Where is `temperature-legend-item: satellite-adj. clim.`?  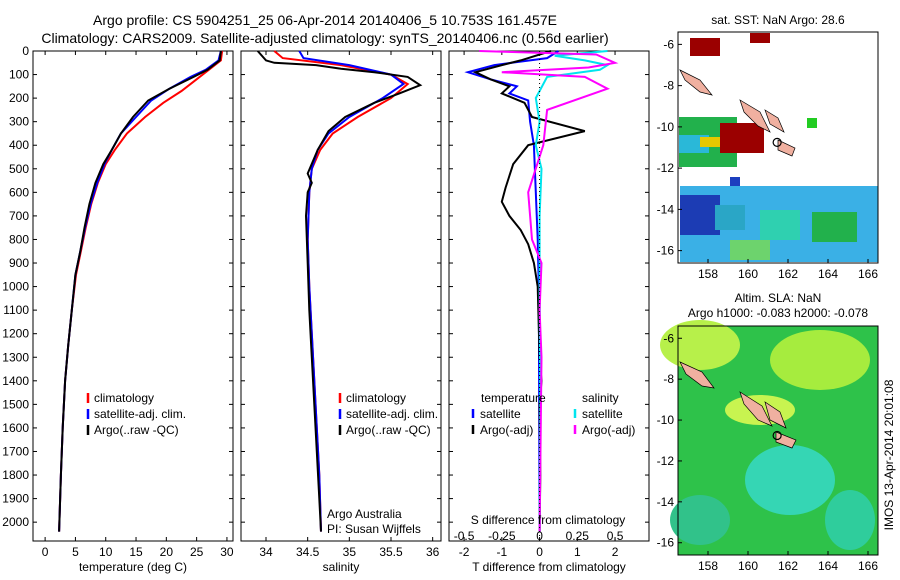
temperature-legend-item: satellite-adj. clim. is located at coordinates (140, 414).